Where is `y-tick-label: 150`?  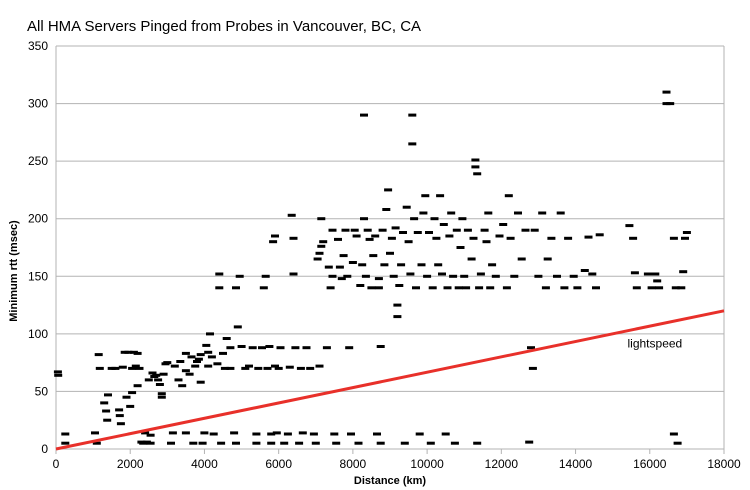 y-tick-label: 150 is located at coordinates (38, 276).